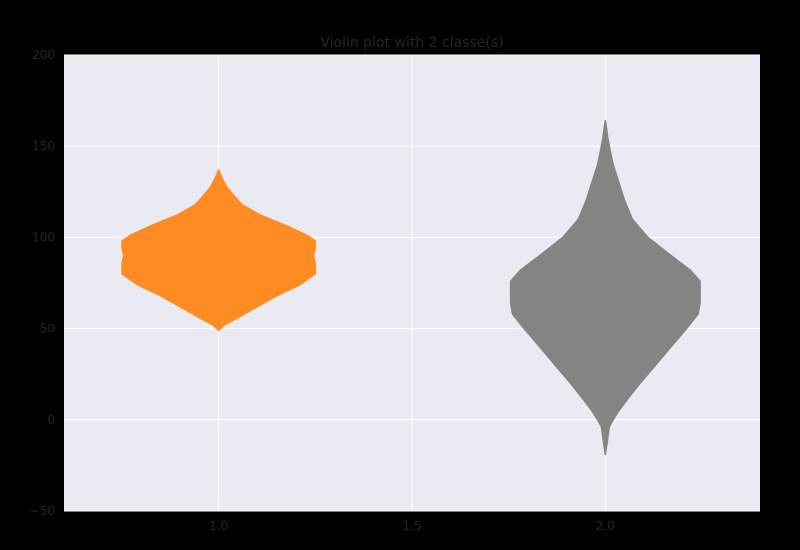 The image size is (800, 550). I want to click on x-tick-label: 1.5, so click(411, 526).